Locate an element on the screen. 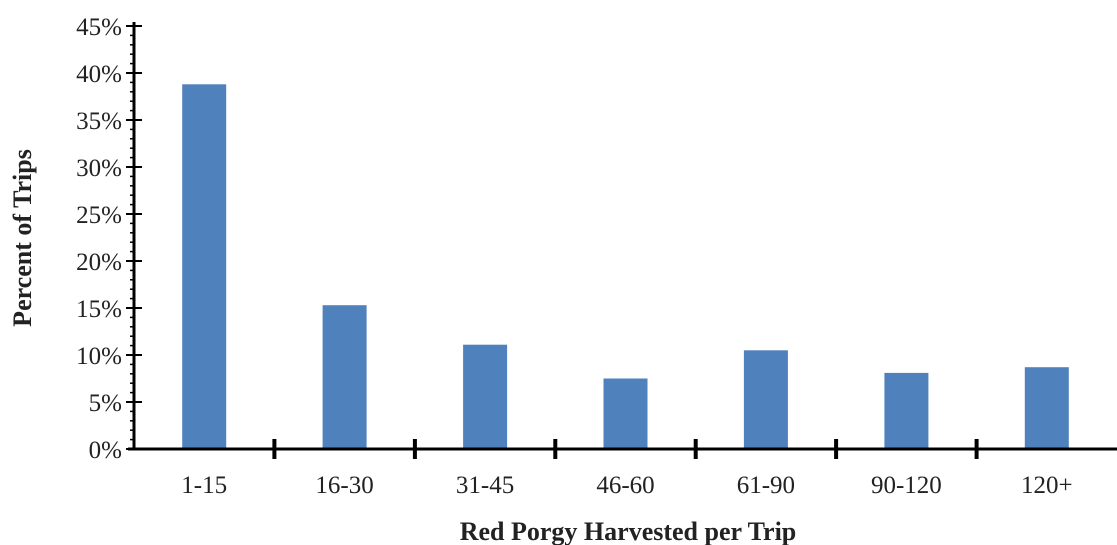  x-tick-label: 16-30 is located at coordinates (344, 485).